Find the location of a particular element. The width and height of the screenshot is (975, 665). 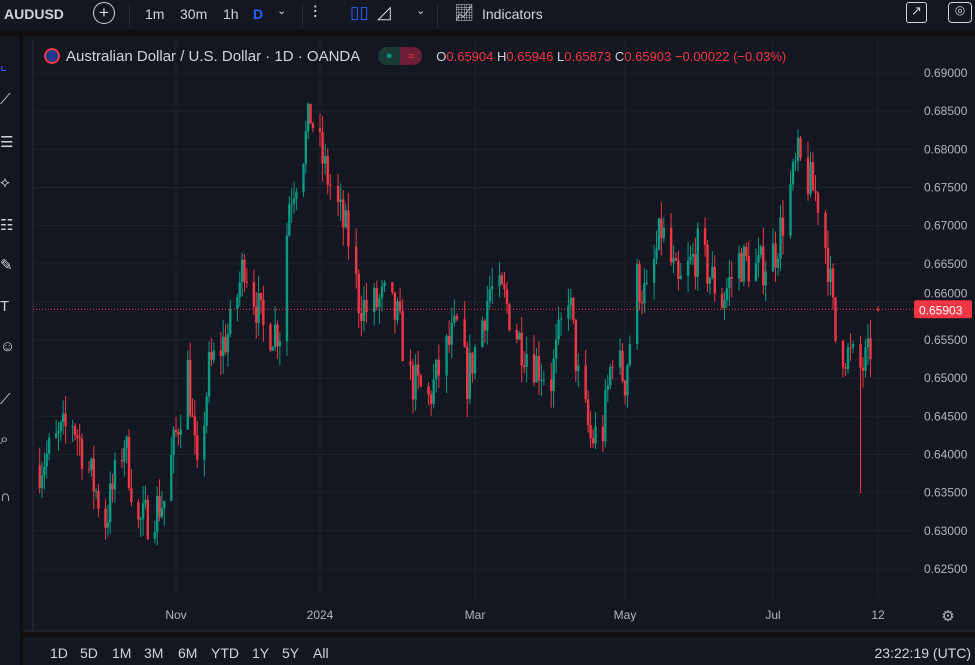

close-value: 0.65903 is located at coordinates (648, 56).